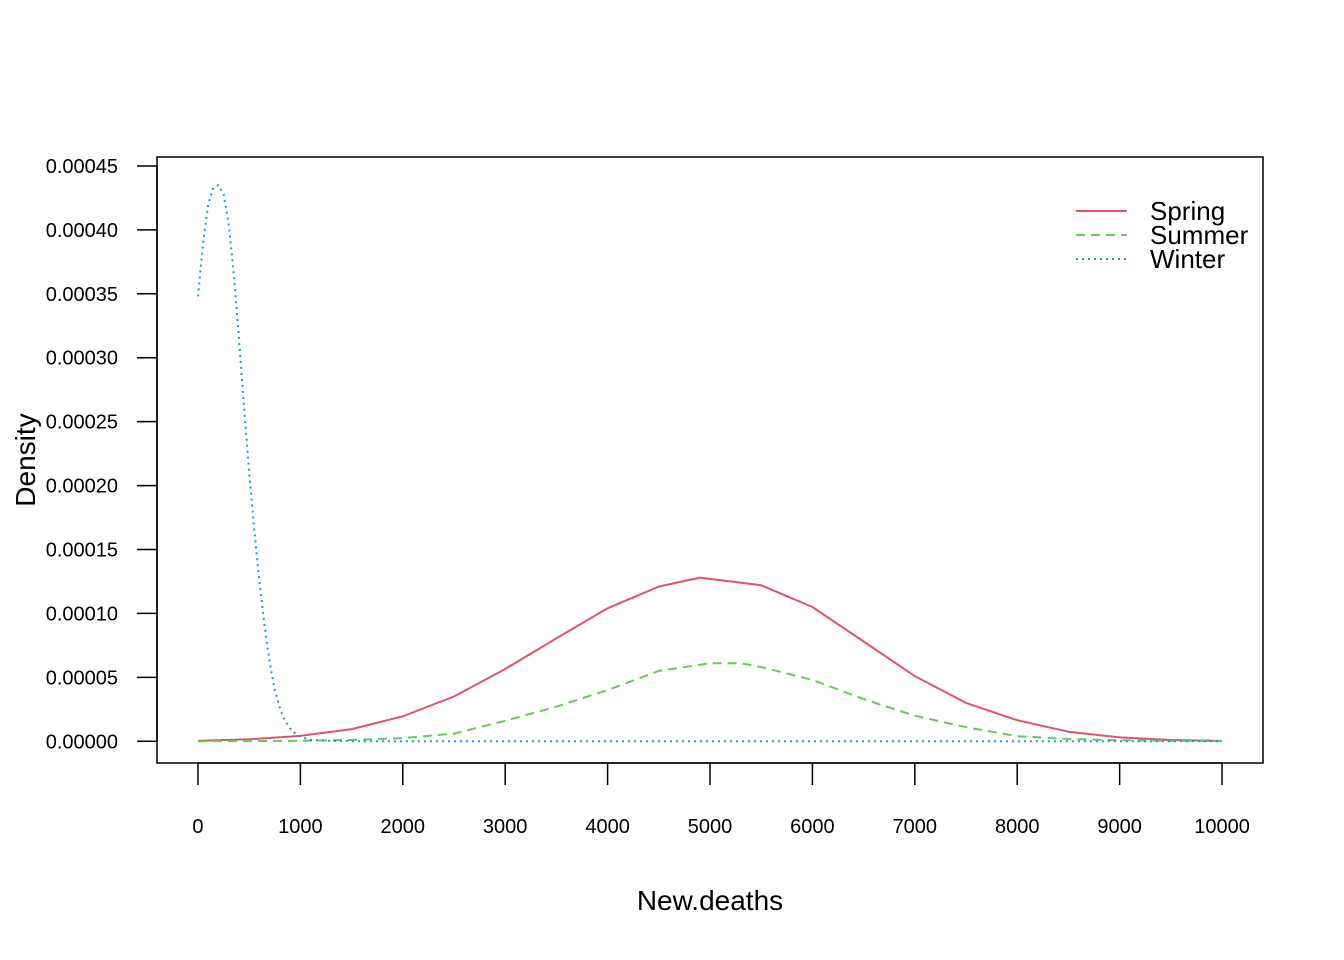 Image resolution: width=1344 pixels, height=960 pixels. I want to click on x-axis-title: New.deaths, so click(710, 900).